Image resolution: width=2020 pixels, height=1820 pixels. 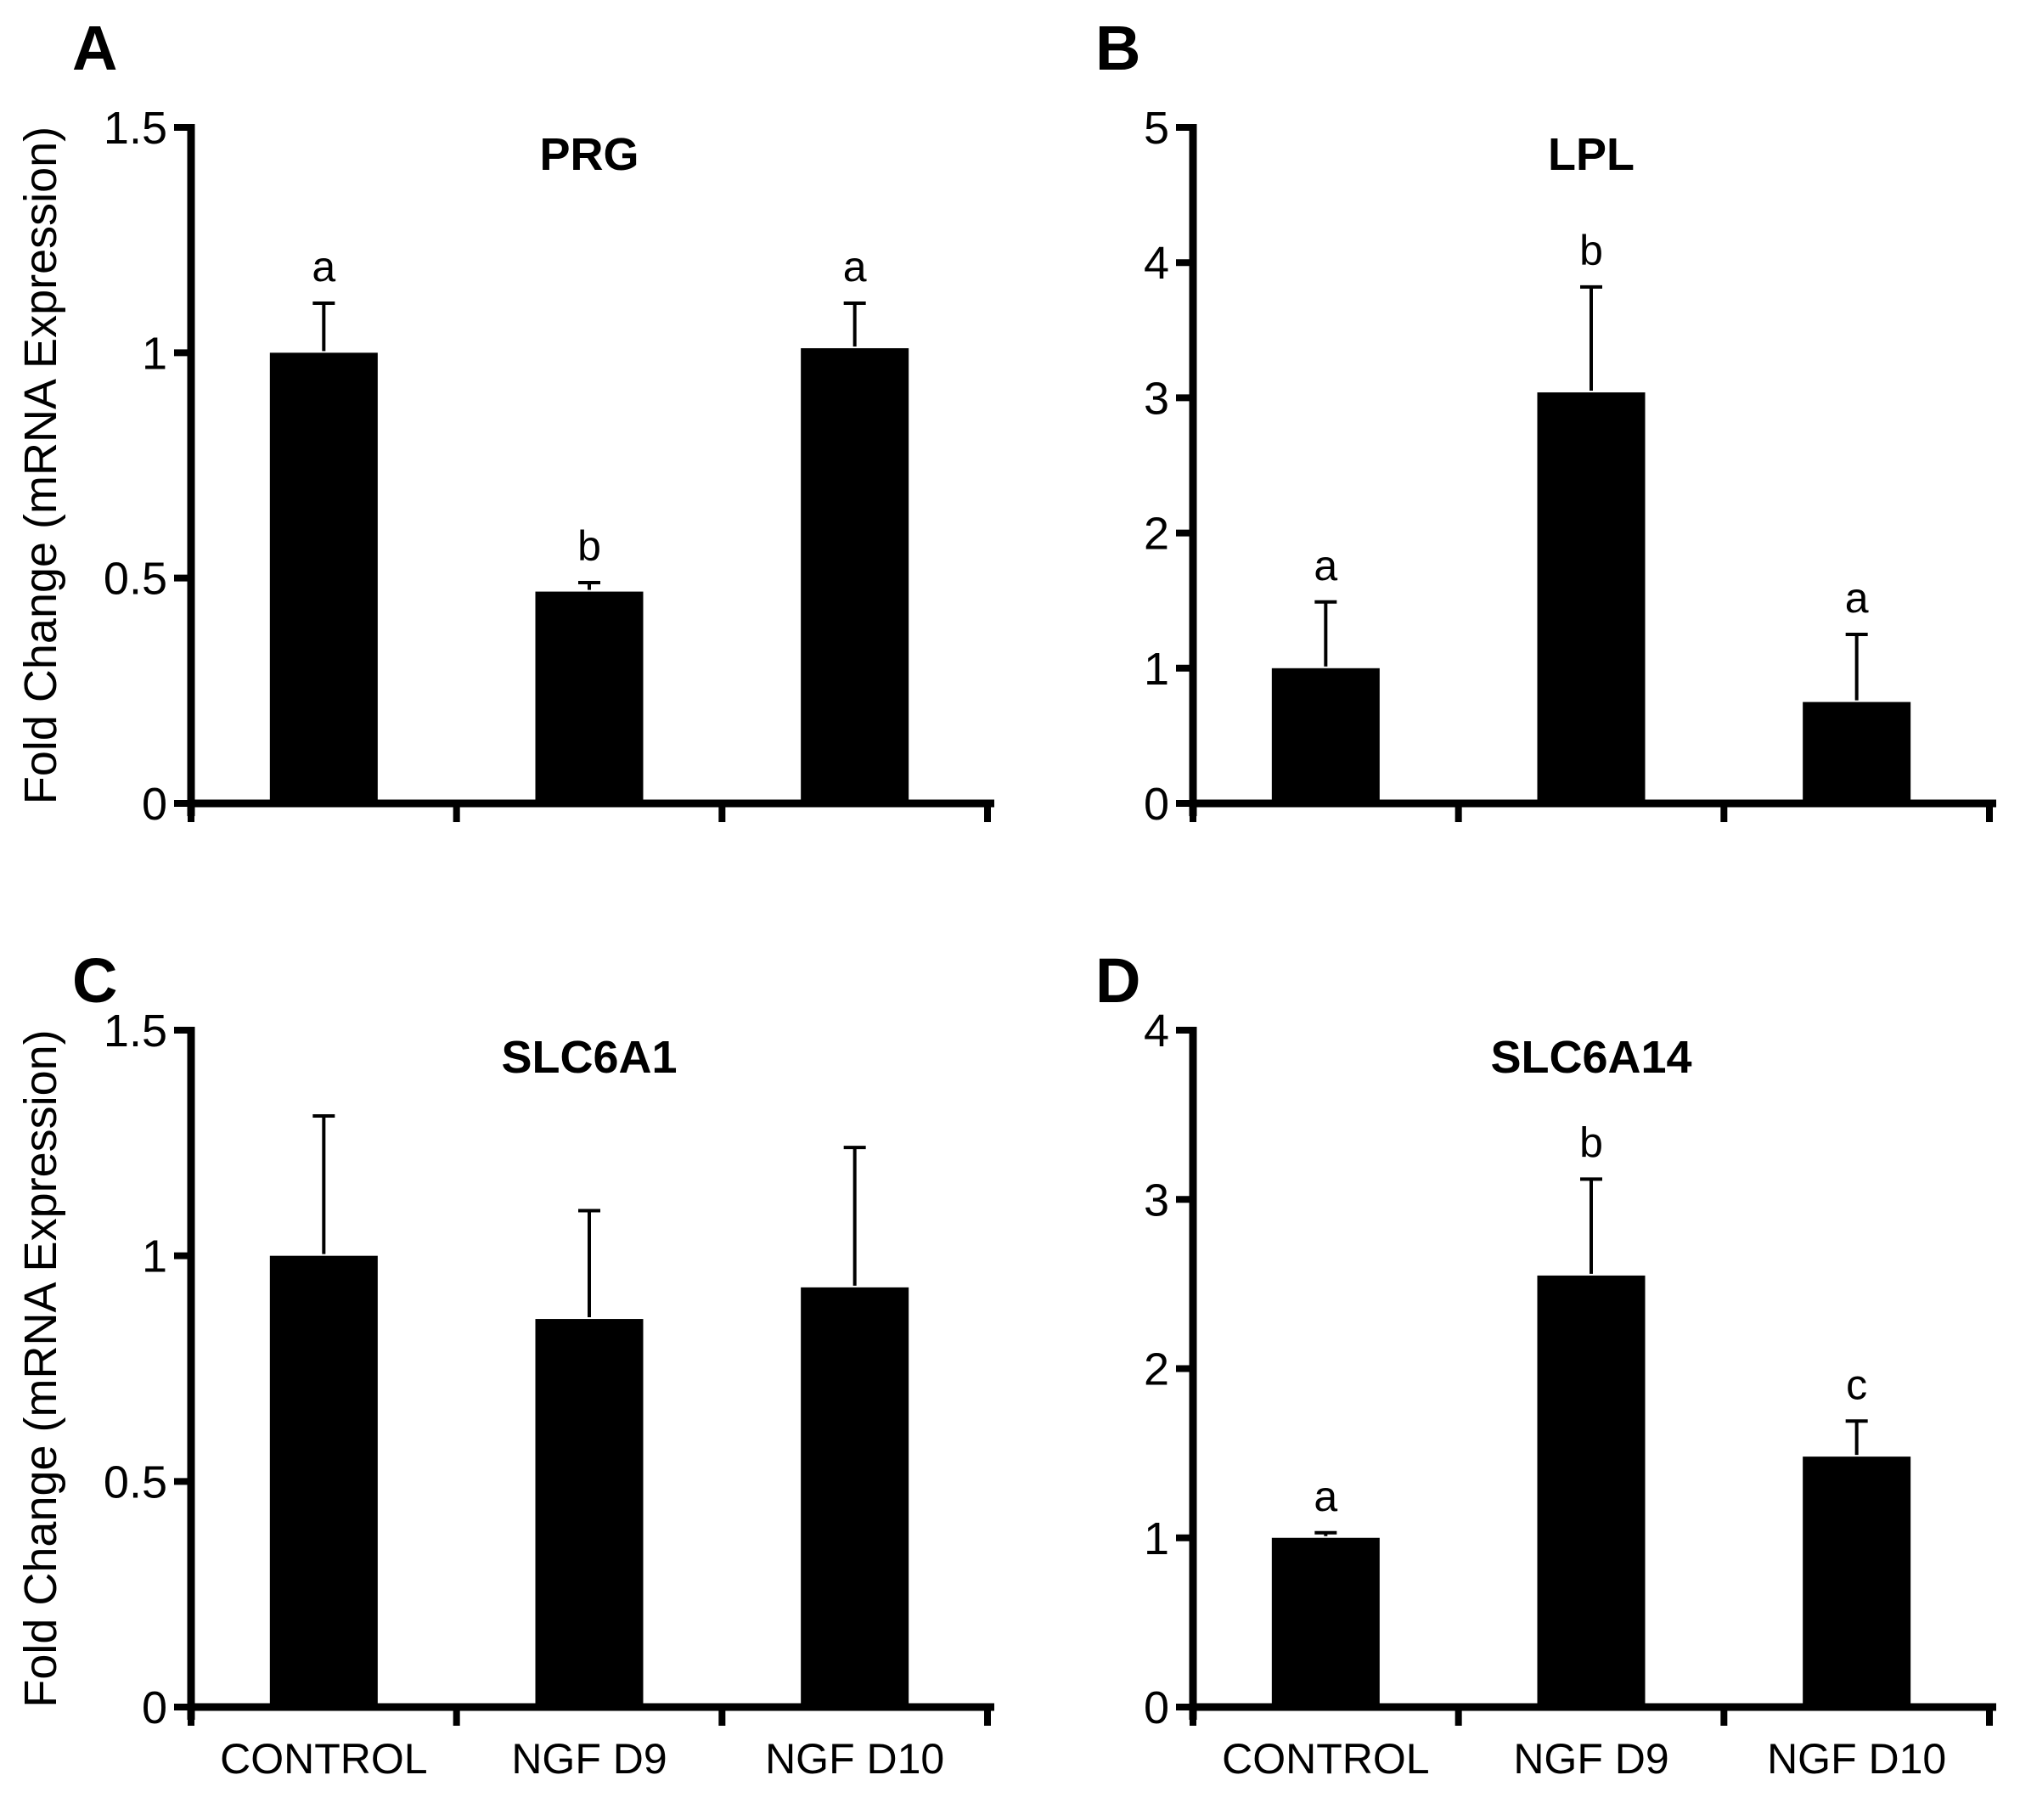 What do you see at coordinates (1857, 1384) in the screenshot?
I see `significance-letter: c` at bounding box center [1857, 1384].